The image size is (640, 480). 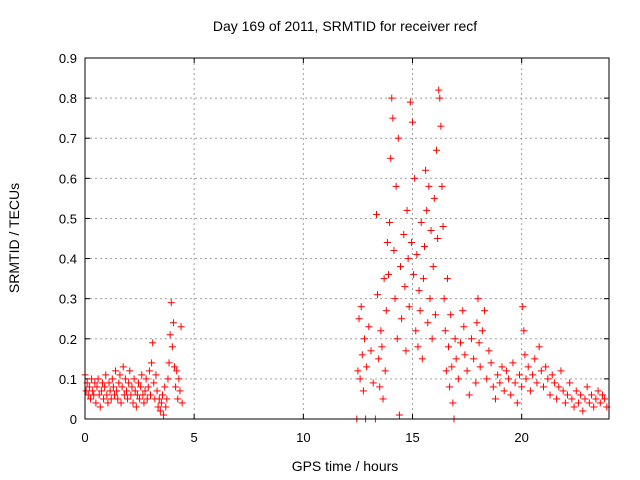 What do you see at coordinates (14, 238) in the screenshot?
I see `y-axis-label: SRMTID / TECUs` at bounding box center [14, 238].